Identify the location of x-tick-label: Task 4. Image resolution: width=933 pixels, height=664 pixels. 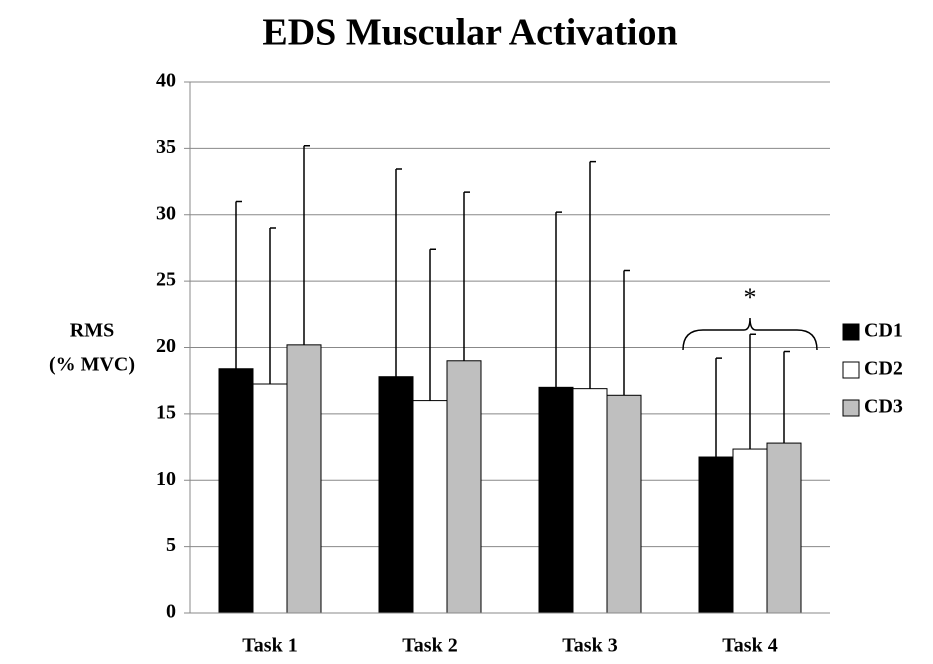
(749, 646).